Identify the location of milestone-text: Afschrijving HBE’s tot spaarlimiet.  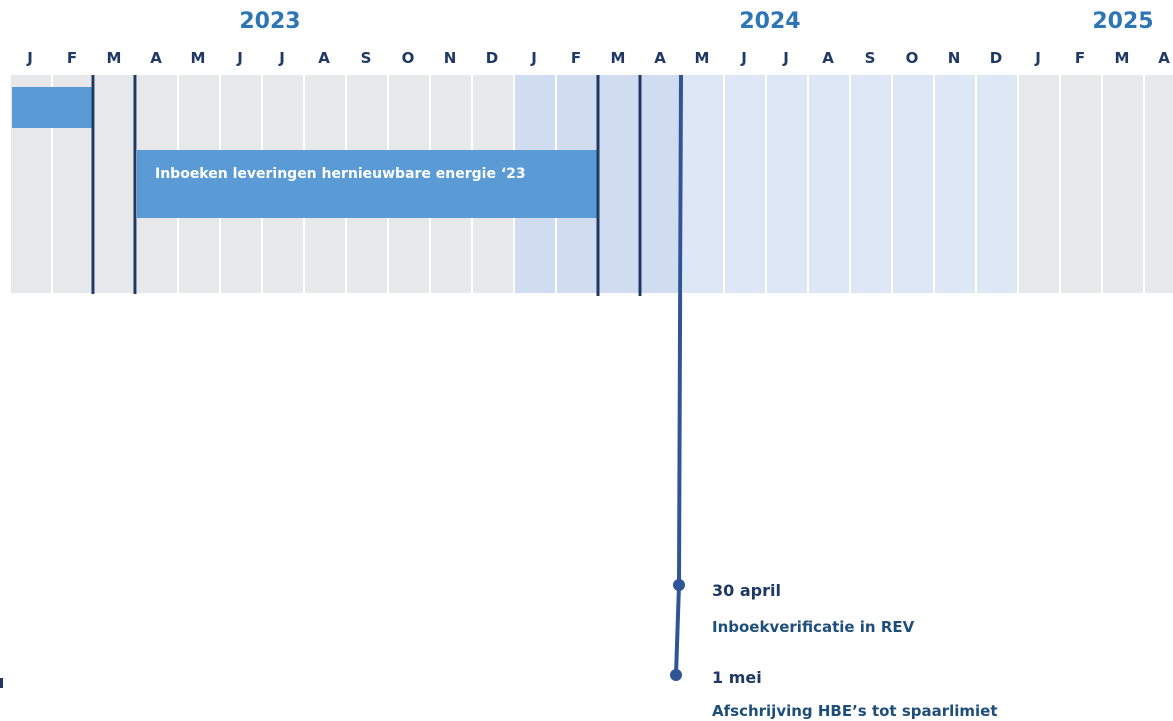
(855, 711).